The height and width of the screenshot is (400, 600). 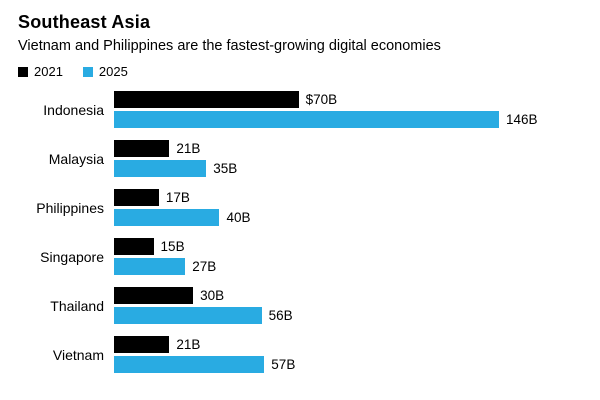 What do you see at coordinates (522, 119) in the screenshot?
I see `value-label-2025-indonesia: 146B` at bounding box center [522, 119].